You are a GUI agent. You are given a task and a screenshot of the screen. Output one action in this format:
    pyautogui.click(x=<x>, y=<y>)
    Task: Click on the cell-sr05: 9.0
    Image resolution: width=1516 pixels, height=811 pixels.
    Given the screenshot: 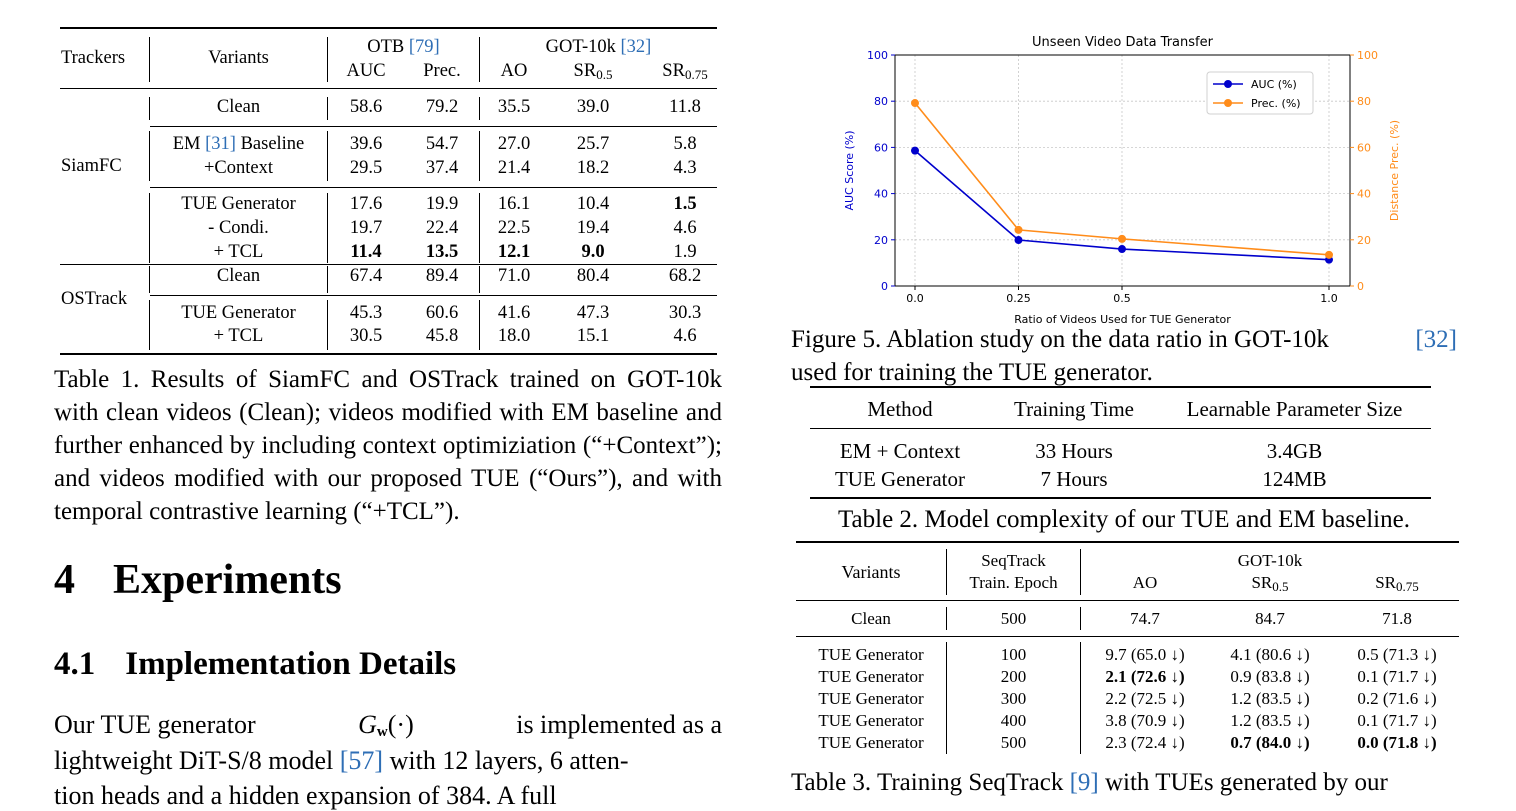 What is the action you would take?
    pyautogui.click(x=593, y=252)
    